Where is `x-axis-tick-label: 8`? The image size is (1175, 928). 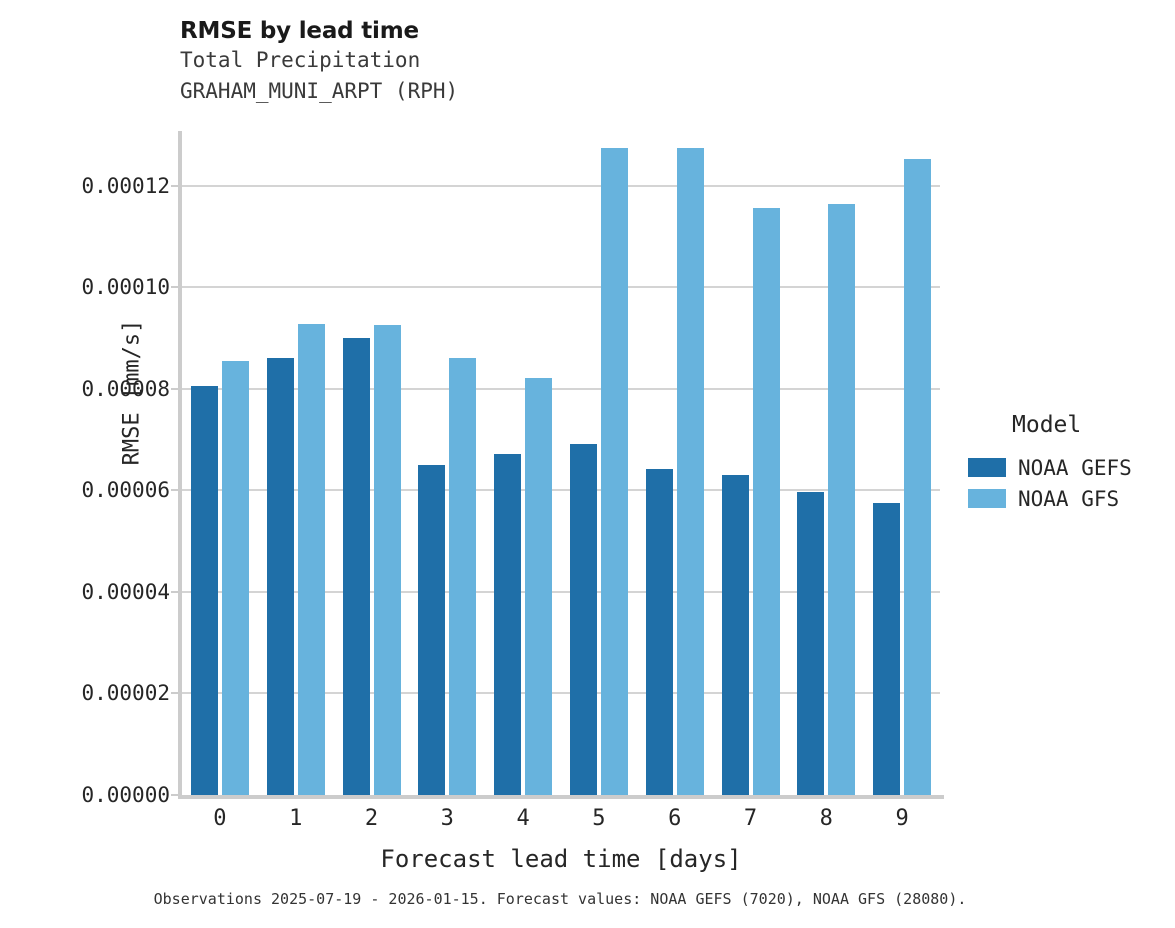 x-axis-tick-label: 8 is located at coordinates (826, 818).